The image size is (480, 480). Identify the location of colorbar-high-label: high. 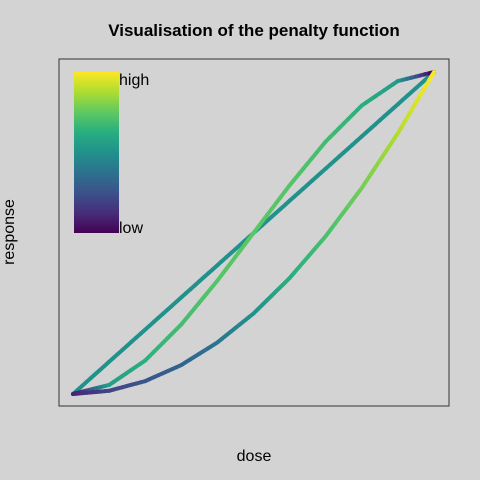
(134, 80).